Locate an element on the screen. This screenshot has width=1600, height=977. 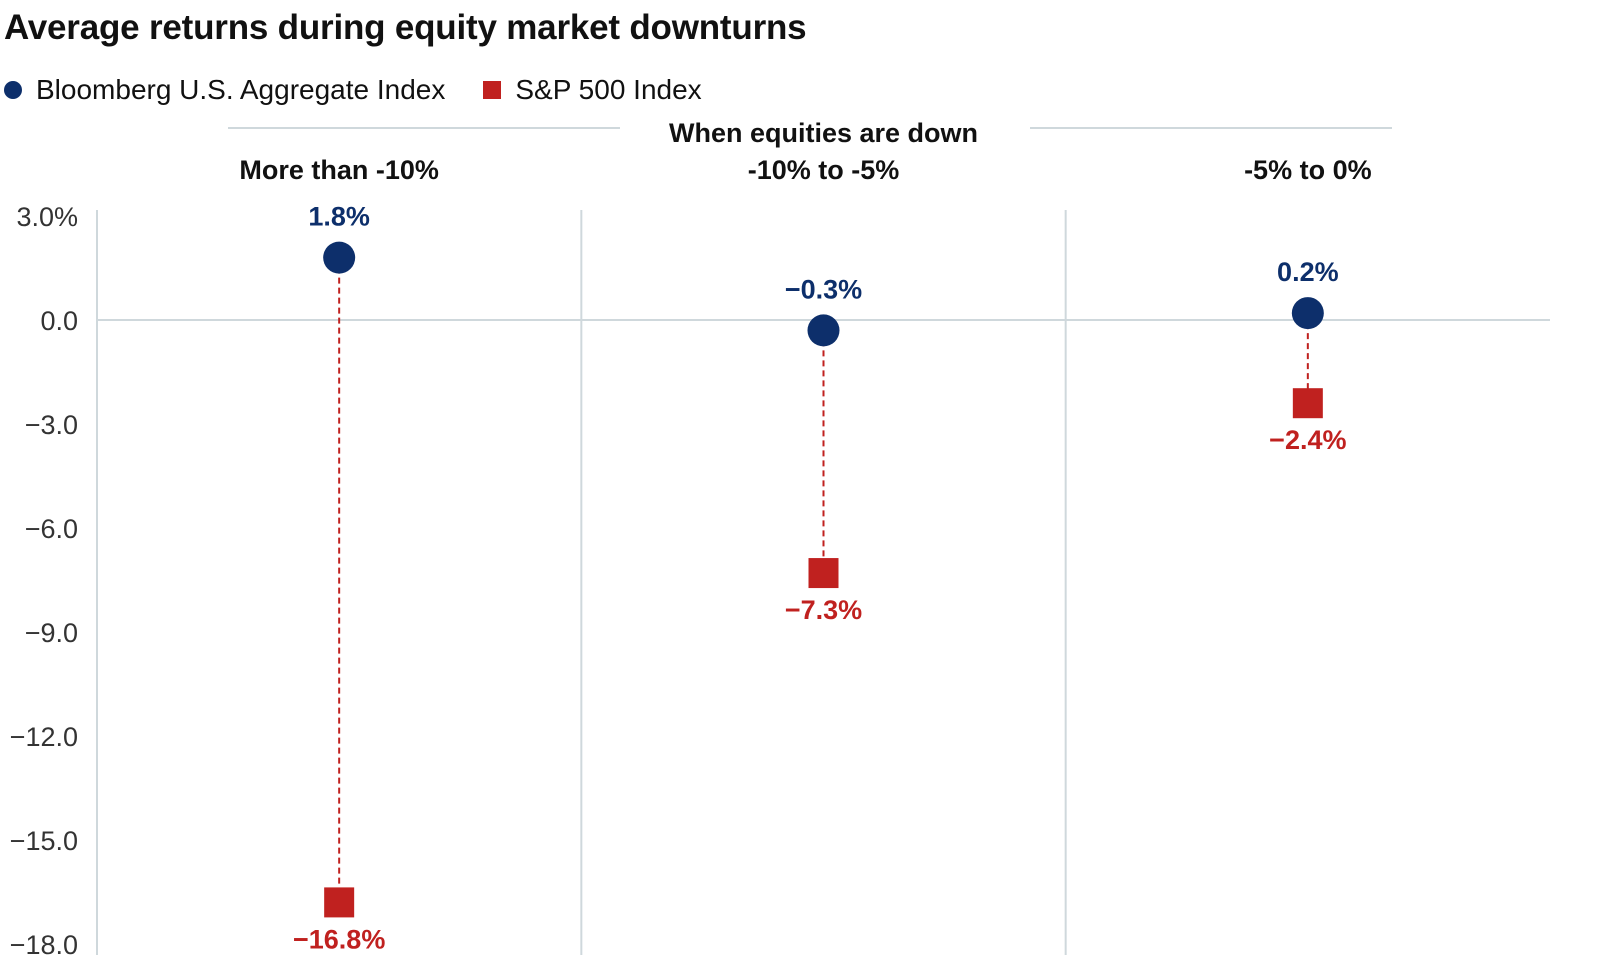
sp500-data-label: −7.3% is located at coordinates (823, 610).